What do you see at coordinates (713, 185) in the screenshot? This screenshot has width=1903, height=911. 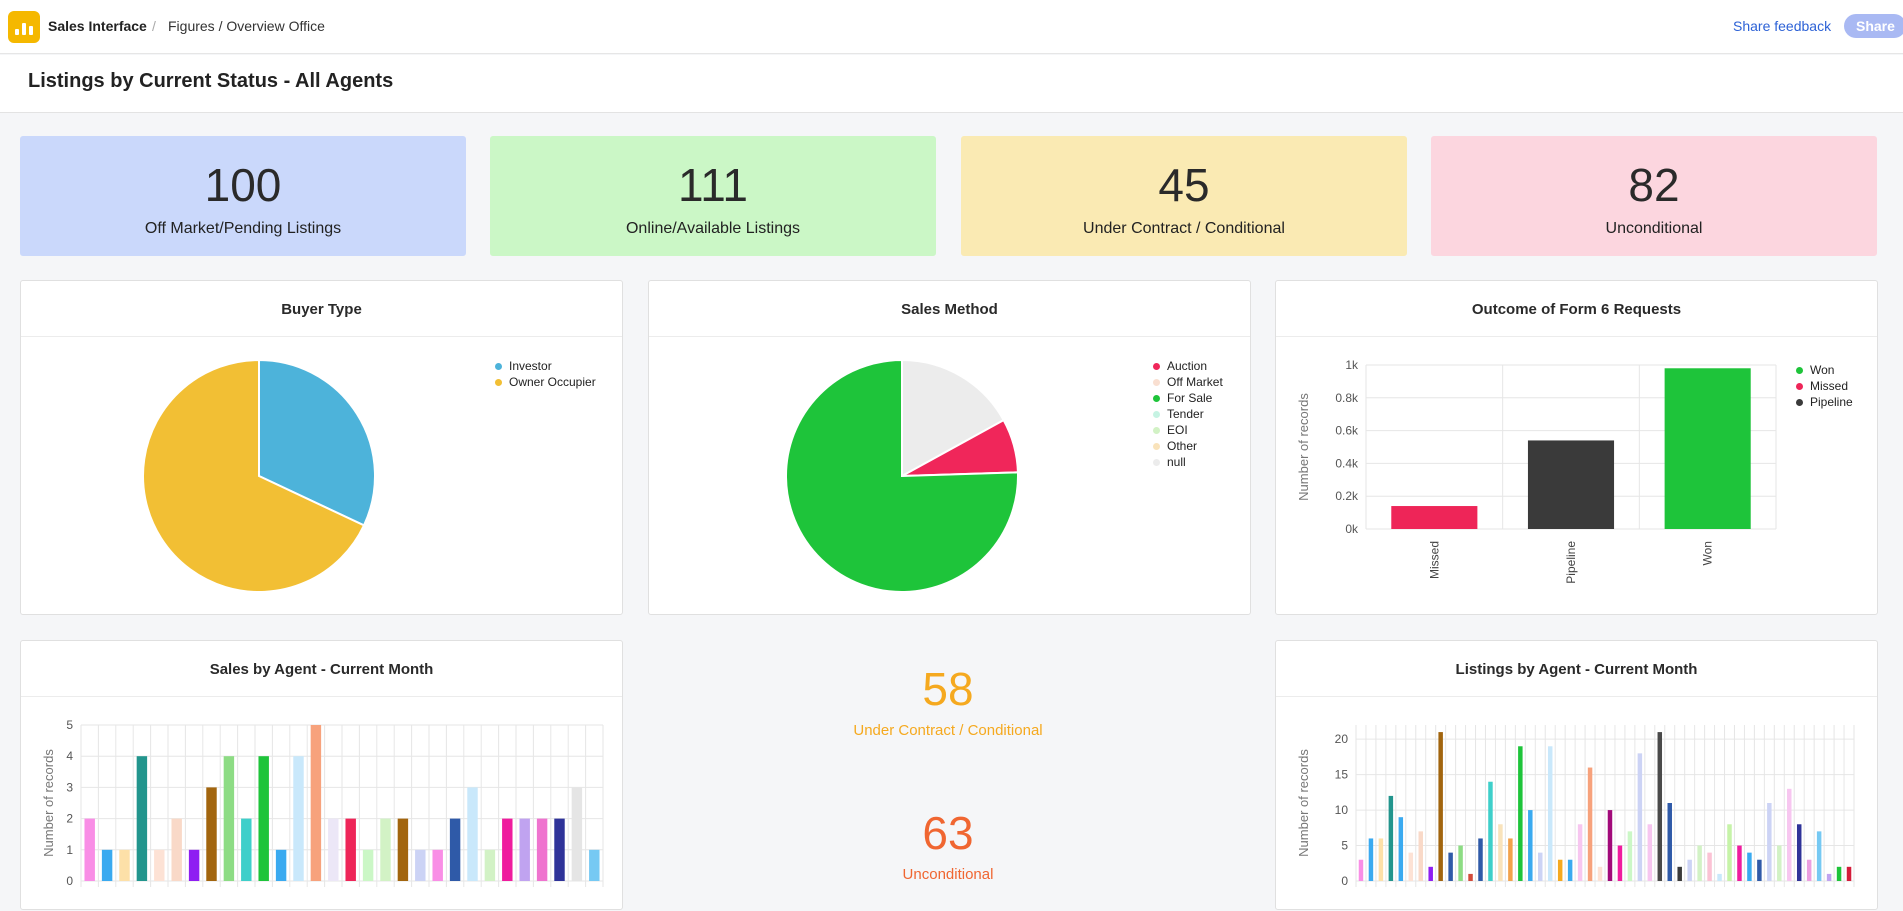 I see `kpi-value: 111` at bounding box center [713, 185].